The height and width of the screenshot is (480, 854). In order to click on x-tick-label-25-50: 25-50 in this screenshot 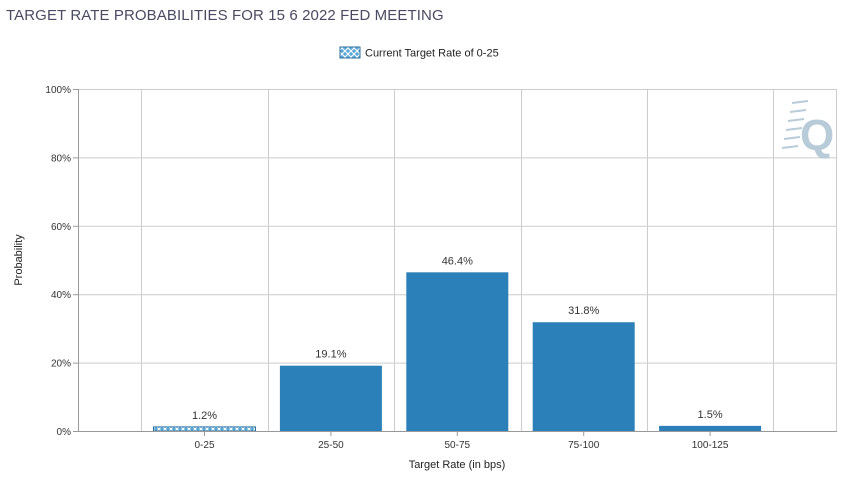, I will do `click(331, 445)`.